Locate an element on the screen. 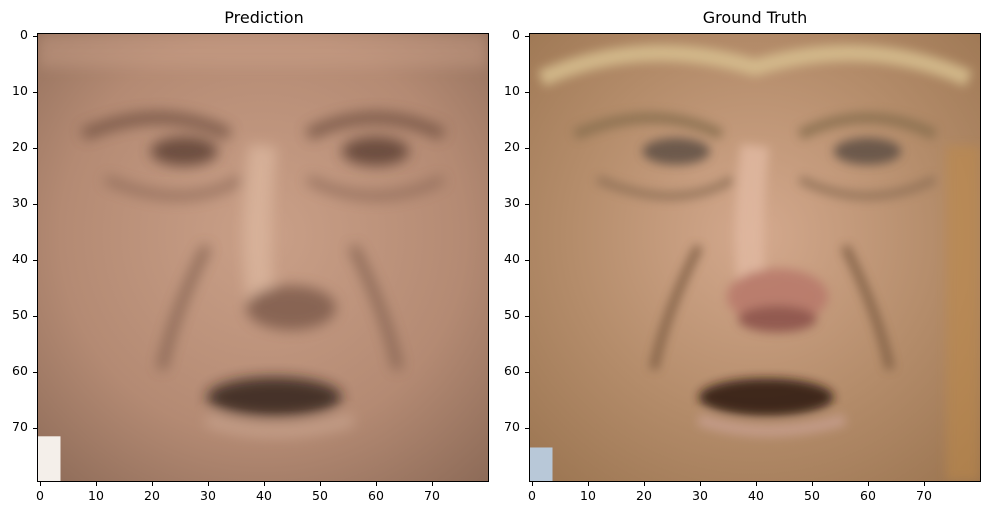 This screenshot has height=516, width=990. prediction-title: Prediction is located at coordinates (264, 17).